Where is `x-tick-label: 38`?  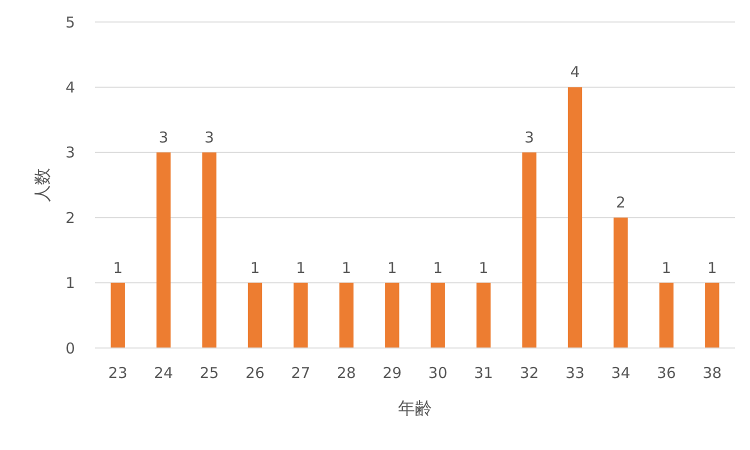 x-tick-label: 38 is located at coordinates (712, 373).